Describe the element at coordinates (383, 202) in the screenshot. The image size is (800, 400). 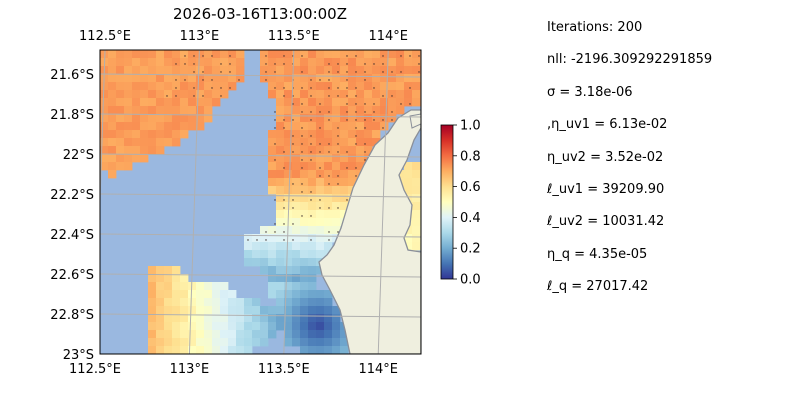
I see `grid-meridian` at that location.